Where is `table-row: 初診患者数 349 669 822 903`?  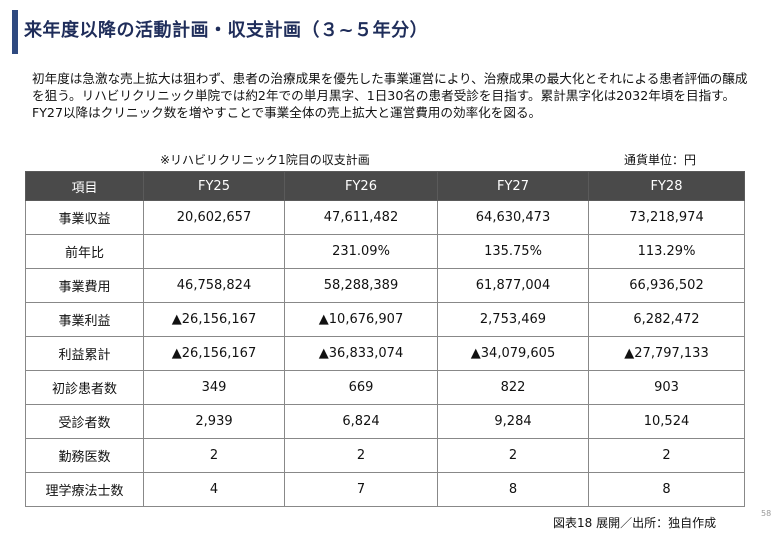
table-row: 初診患者数 349 669 822 903 is located at coordinates (385, 387).